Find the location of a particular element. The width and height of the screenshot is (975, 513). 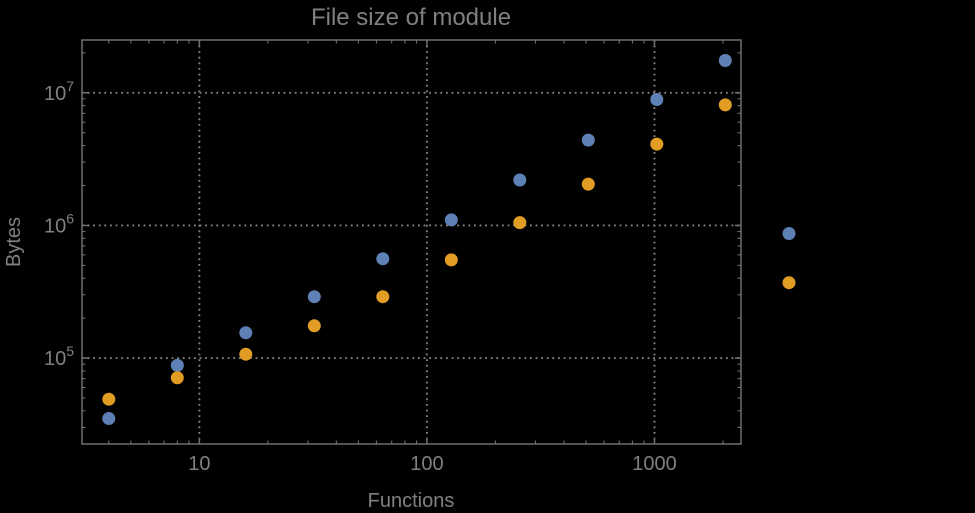

chart-title: File size of module is located at coordinates (411, 17).